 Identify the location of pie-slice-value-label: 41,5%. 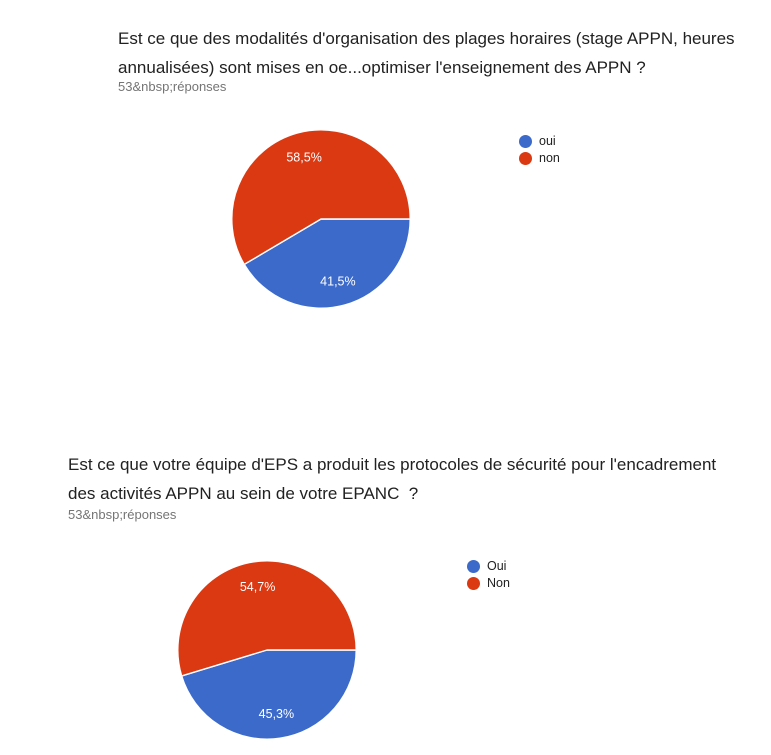
(337, 281).